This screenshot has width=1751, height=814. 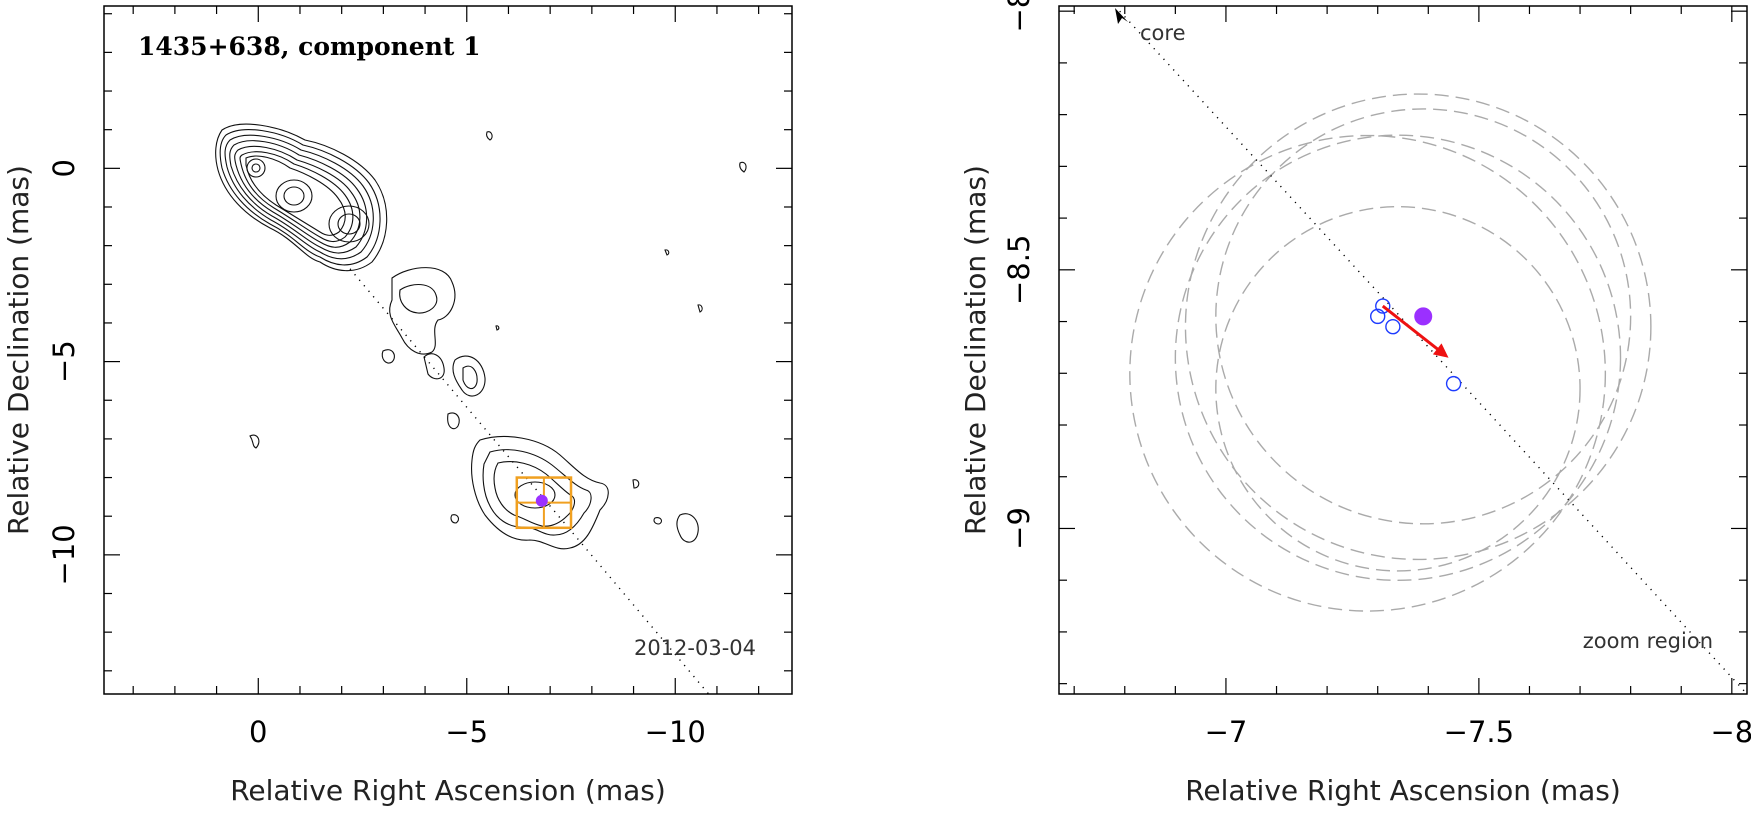 What do you see at coordinates (1226, 732) in the screenshot?
I see `right-x-tick-label: −7` at bounding box center [1226, 732].